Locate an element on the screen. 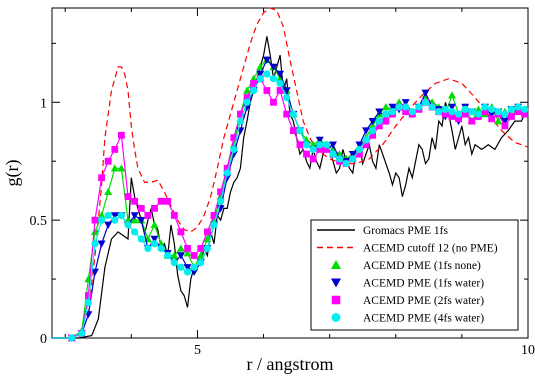  legend-label-1: ACEMD cutoff 12 (no PME) is located at coordinates (430, 249).